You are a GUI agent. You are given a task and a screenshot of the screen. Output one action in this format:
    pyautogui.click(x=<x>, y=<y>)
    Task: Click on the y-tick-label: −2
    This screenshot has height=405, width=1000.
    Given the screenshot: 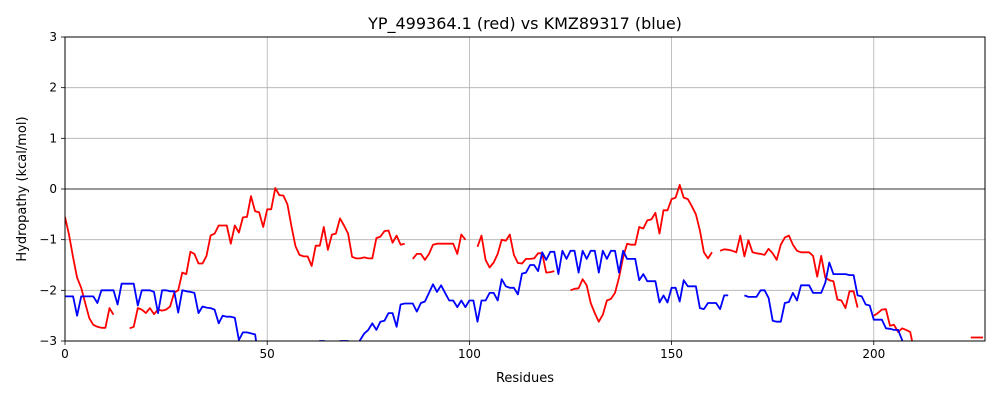 What is the action you would take?
    pyautogui.click(x=48, y=290)
    